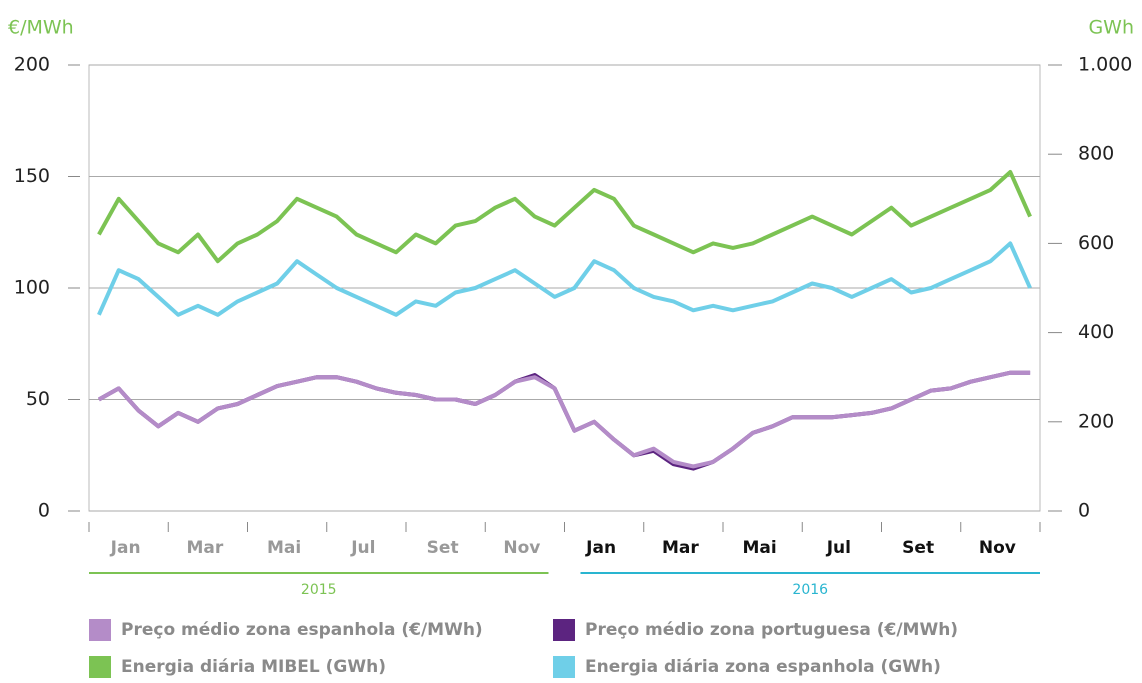  What do you see at coordinates (41, 28) in the screenshot?
I see `y-axis-label: €/MWh` at bounding box center [41, 28].